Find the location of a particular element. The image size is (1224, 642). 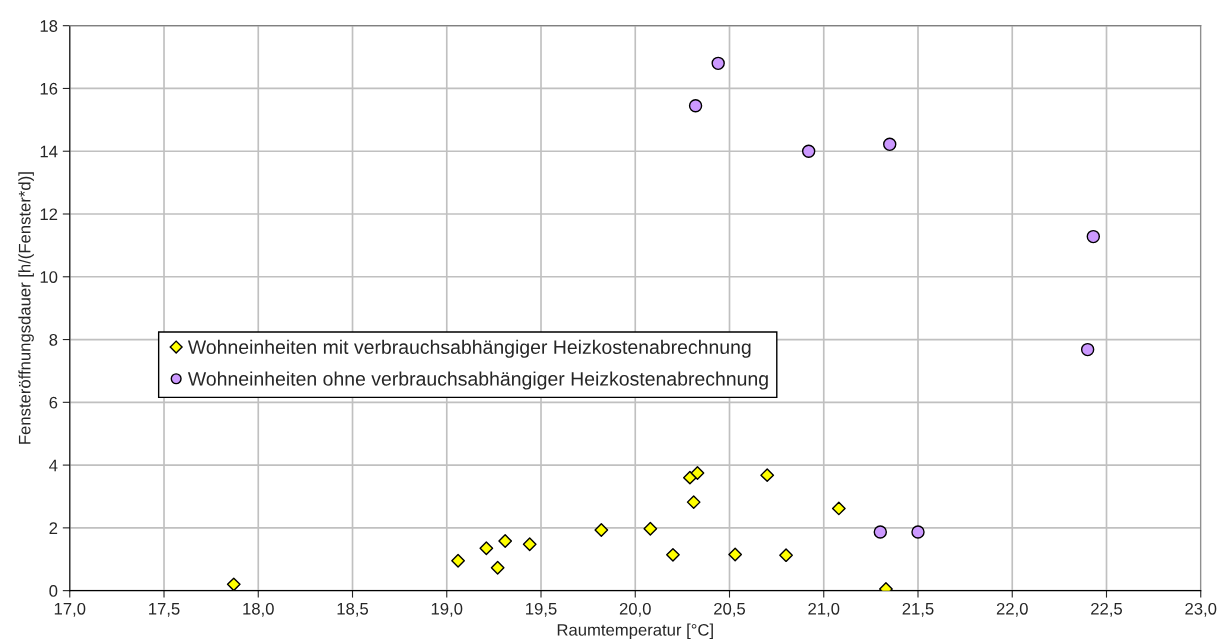

x-tick-label: 21,5 is located at coordinates (918, 609).